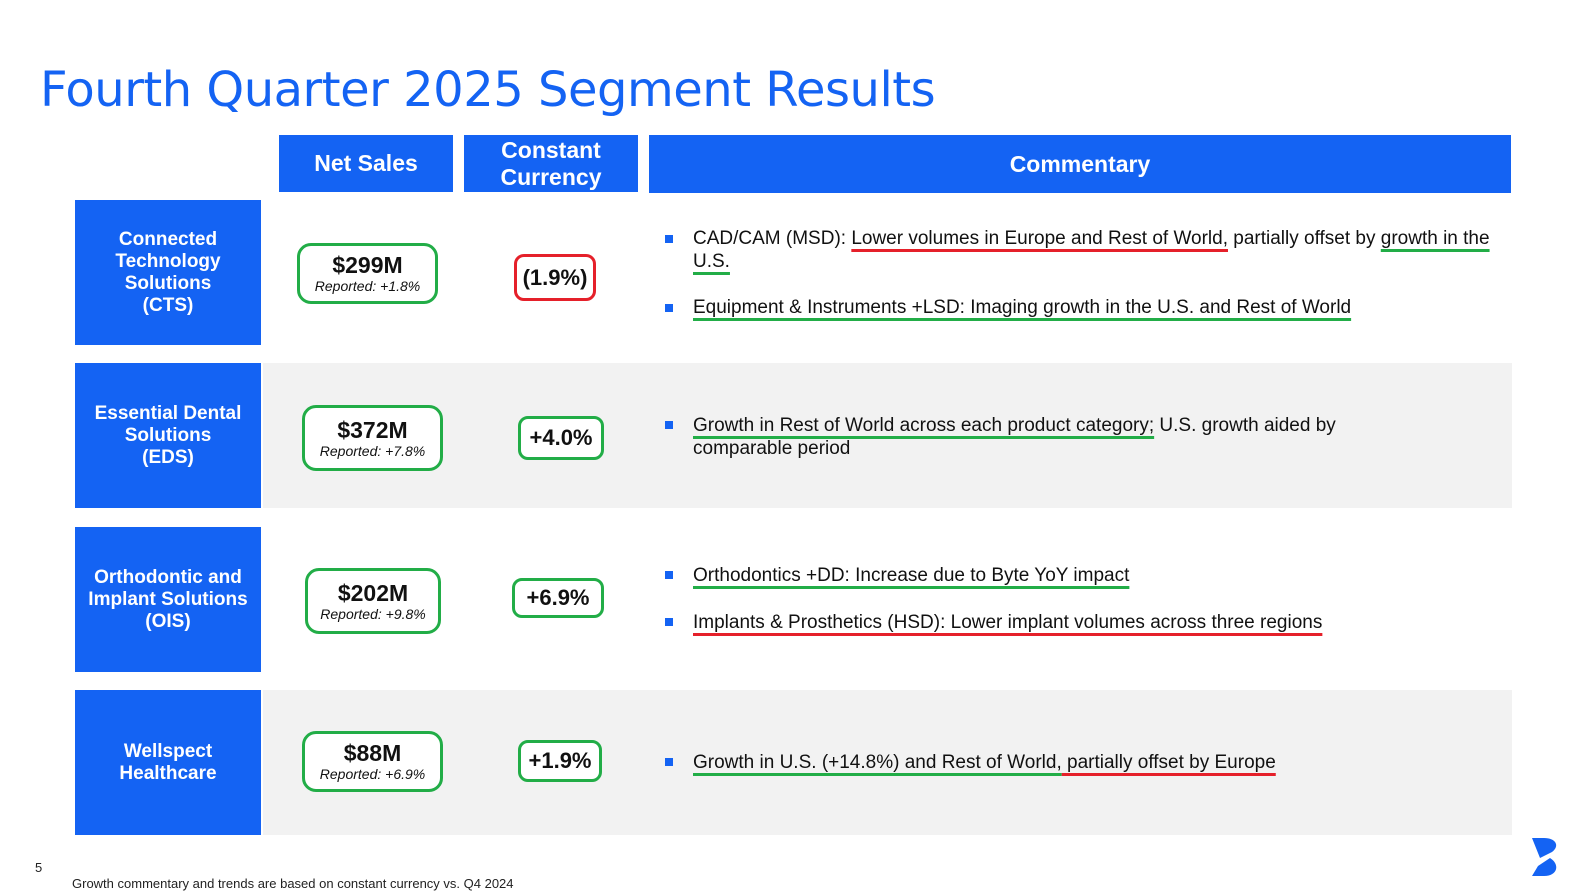  I want to click on header-net-sales: Net Sales, so click(366, 163).